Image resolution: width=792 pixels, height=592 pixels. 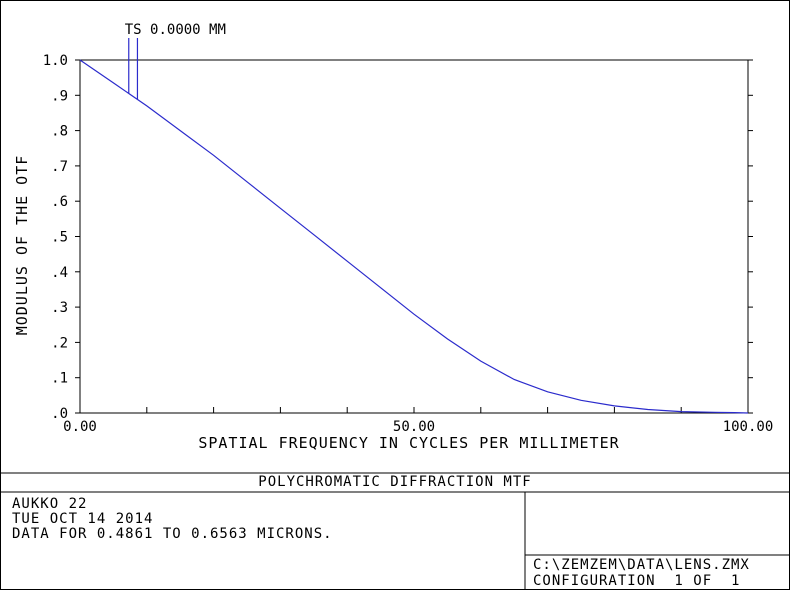 What do you see at coordinates (748, 427) in the screenshot?
I see `x-tick-label: 100.00` at bounding box center [748, 427].